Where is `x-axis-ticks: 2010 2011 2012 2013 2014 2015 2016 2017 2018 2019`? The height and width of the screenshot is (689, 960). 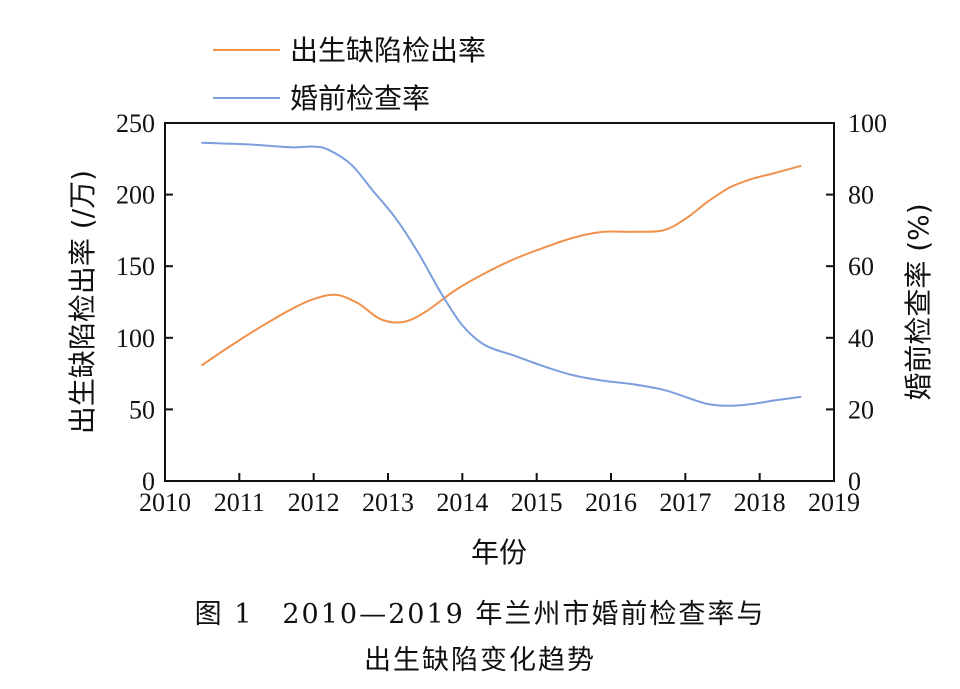 x-axis-ticks: 2010 2011 2012 2013 2014 2015 2016 2017 2018 2019 is located at coordinates (499, 495).